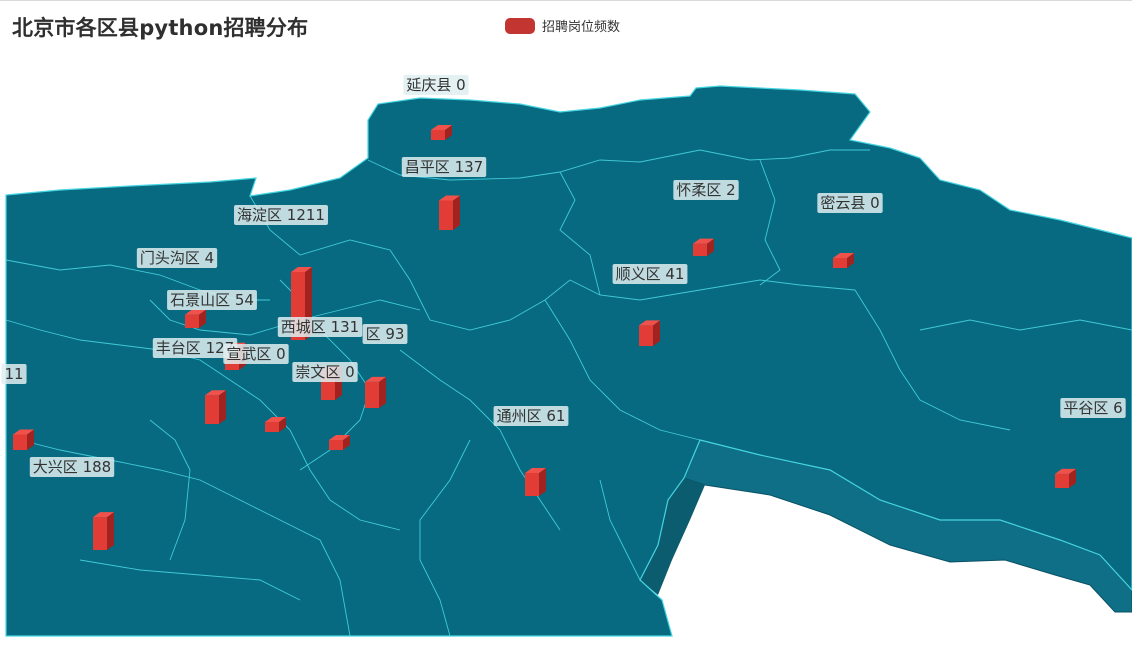 This screenshot has height=651, width=1132. I want to click on district-label: 密云县 0, so click(850, 203).